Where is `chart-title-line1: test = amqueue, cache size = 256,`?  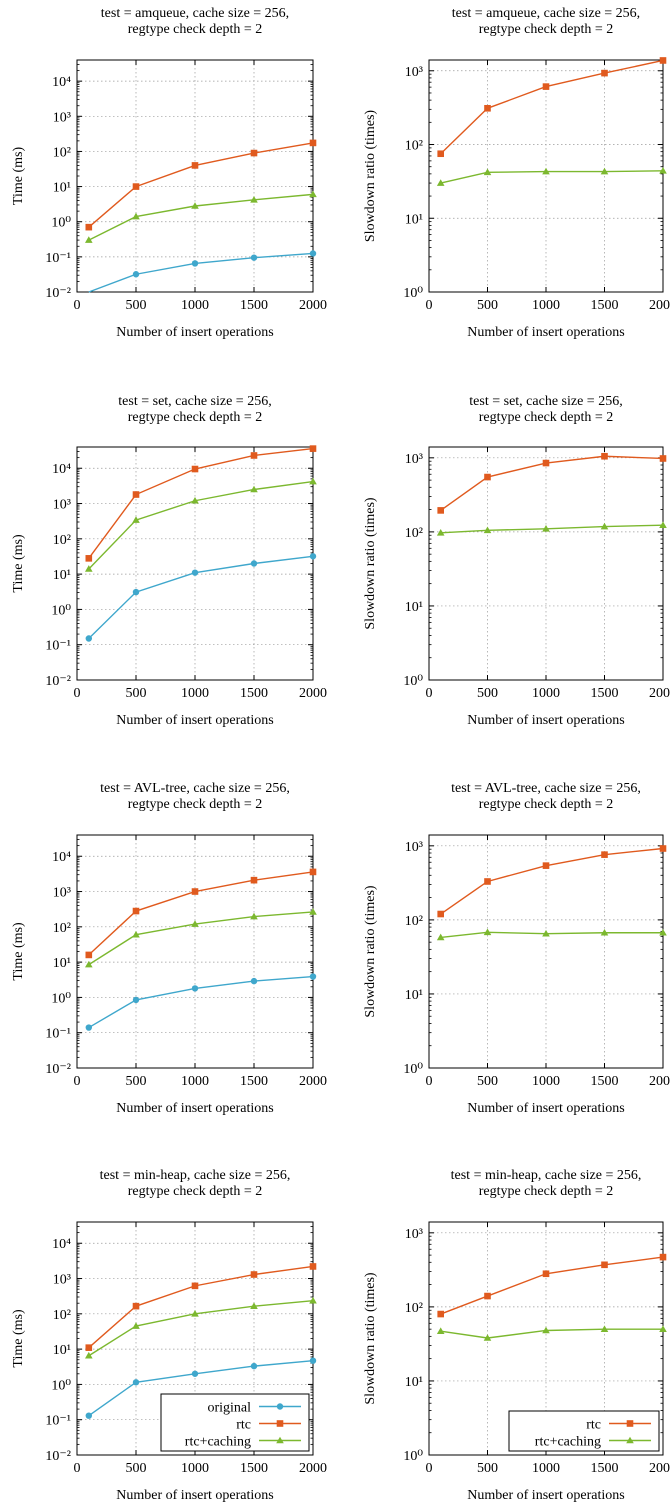
chart-title-line1: test = amqueue, cache size = 256, is located at coordinates (195, 13).